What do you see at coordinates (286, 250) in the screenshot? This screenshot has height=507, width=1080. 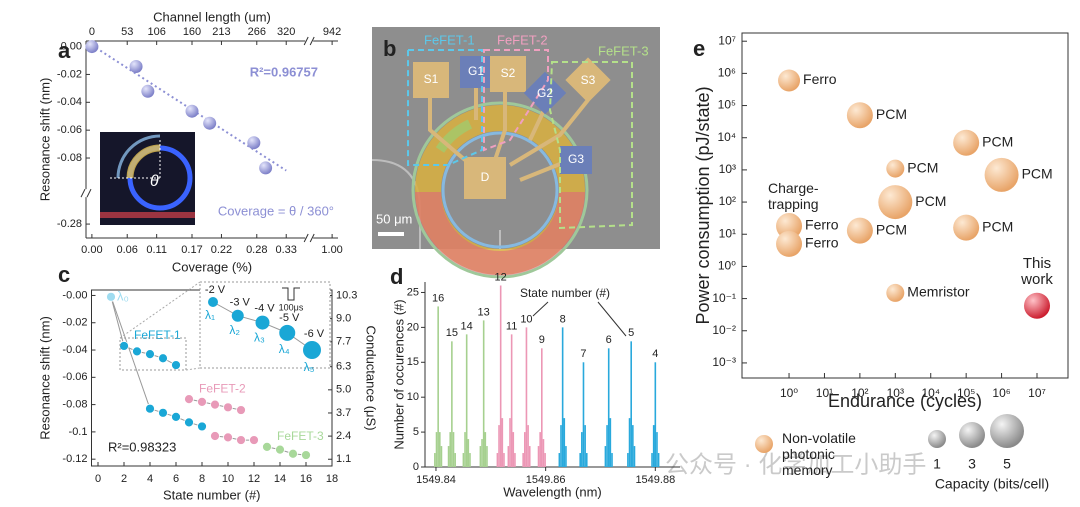 I see `x-tick-label: 0.33` at bounding box center [286, 250].